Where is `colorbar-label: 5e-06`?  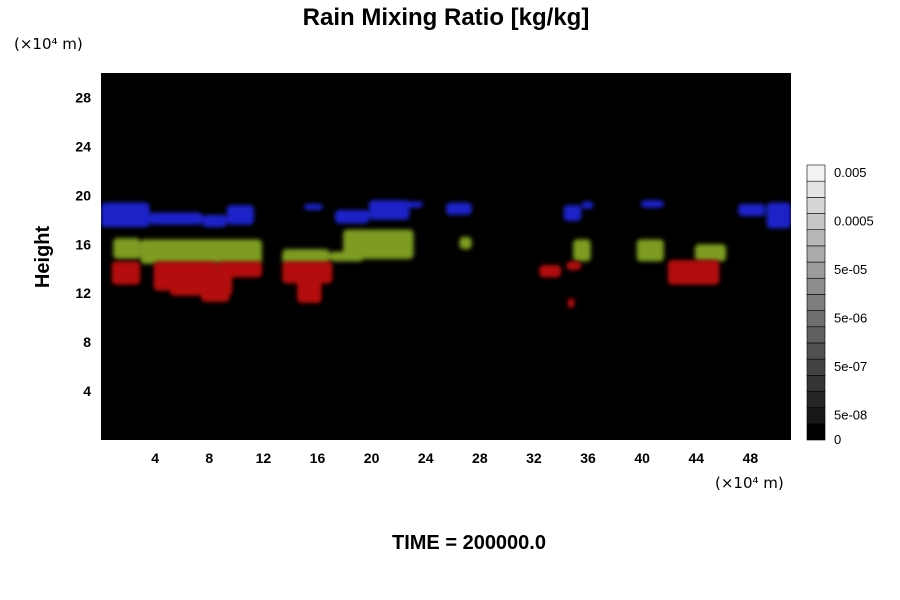
colorbar-label: 5e-06 is located at coordinates (850, 318).